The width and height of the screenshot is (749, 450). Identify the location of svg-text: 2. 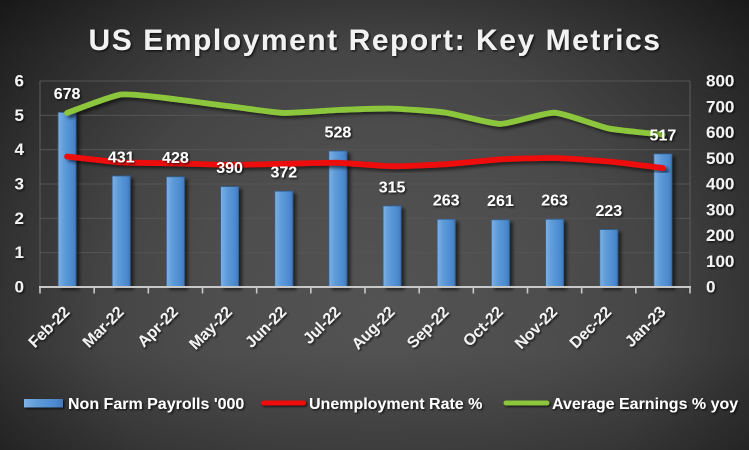
(19, 218).